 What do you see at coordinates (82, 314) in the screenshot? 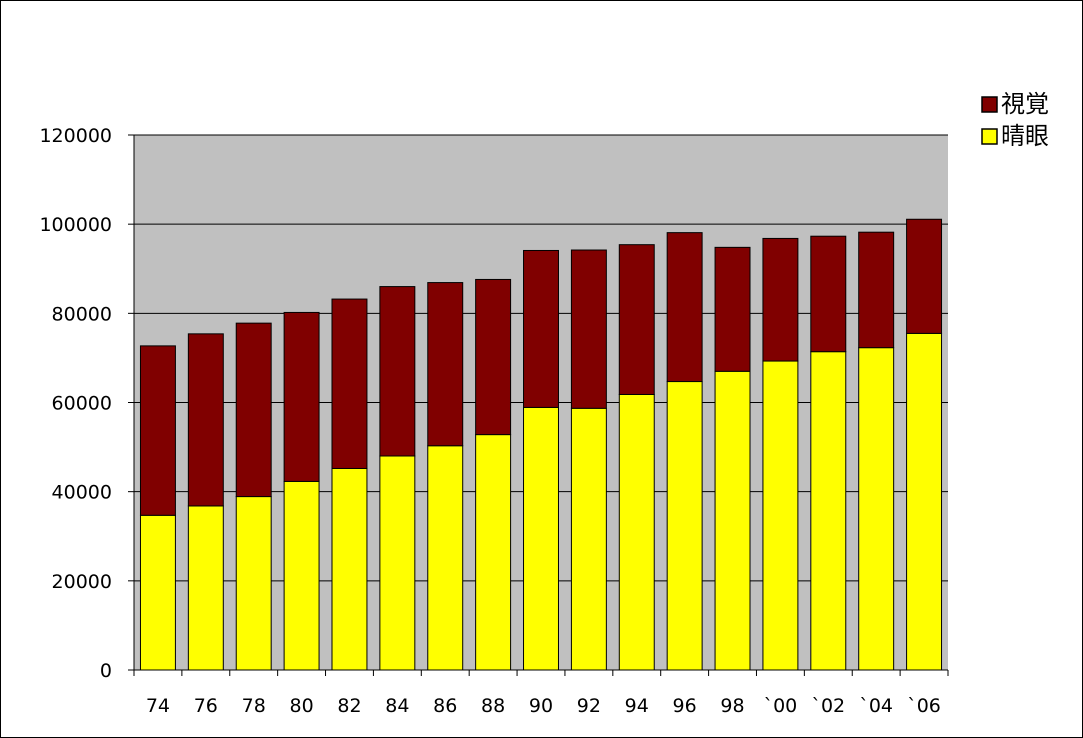
I see `y-tick-label: 80000` at bounding box center [82, 314].